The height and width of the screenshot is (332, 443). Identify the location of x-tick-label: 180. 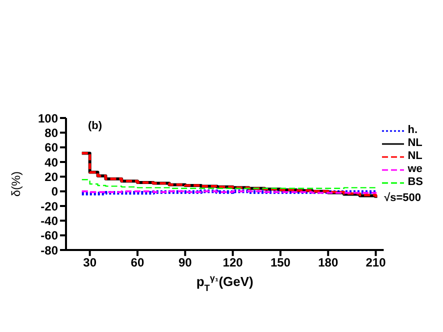
(328, 263).